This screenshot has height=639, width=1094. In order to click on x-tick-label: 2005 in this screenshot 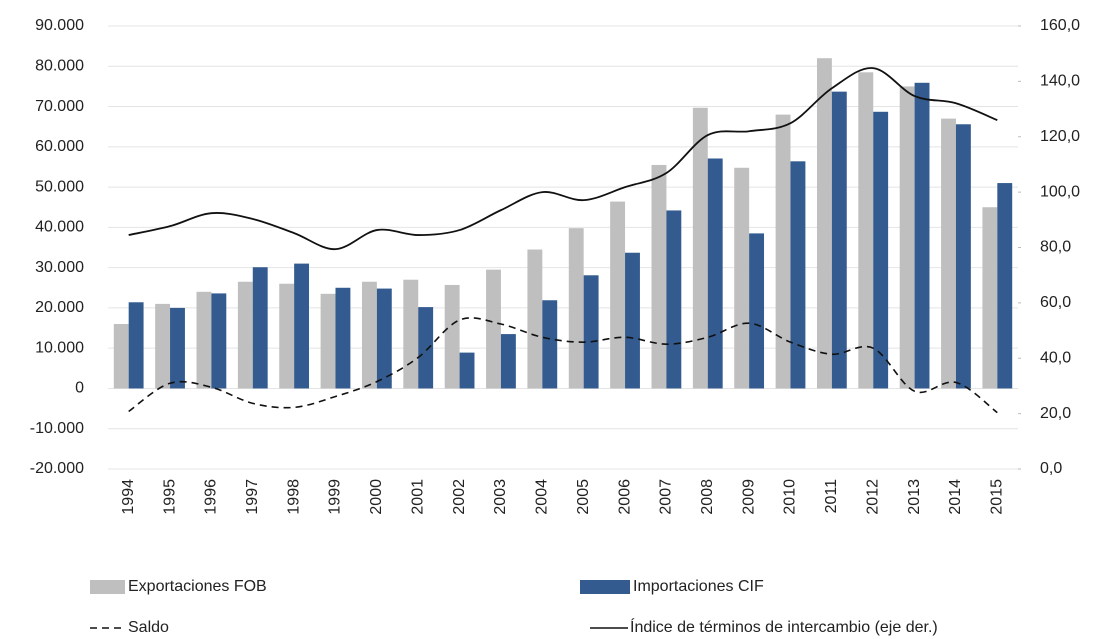, I will do `click(583, 497)`.